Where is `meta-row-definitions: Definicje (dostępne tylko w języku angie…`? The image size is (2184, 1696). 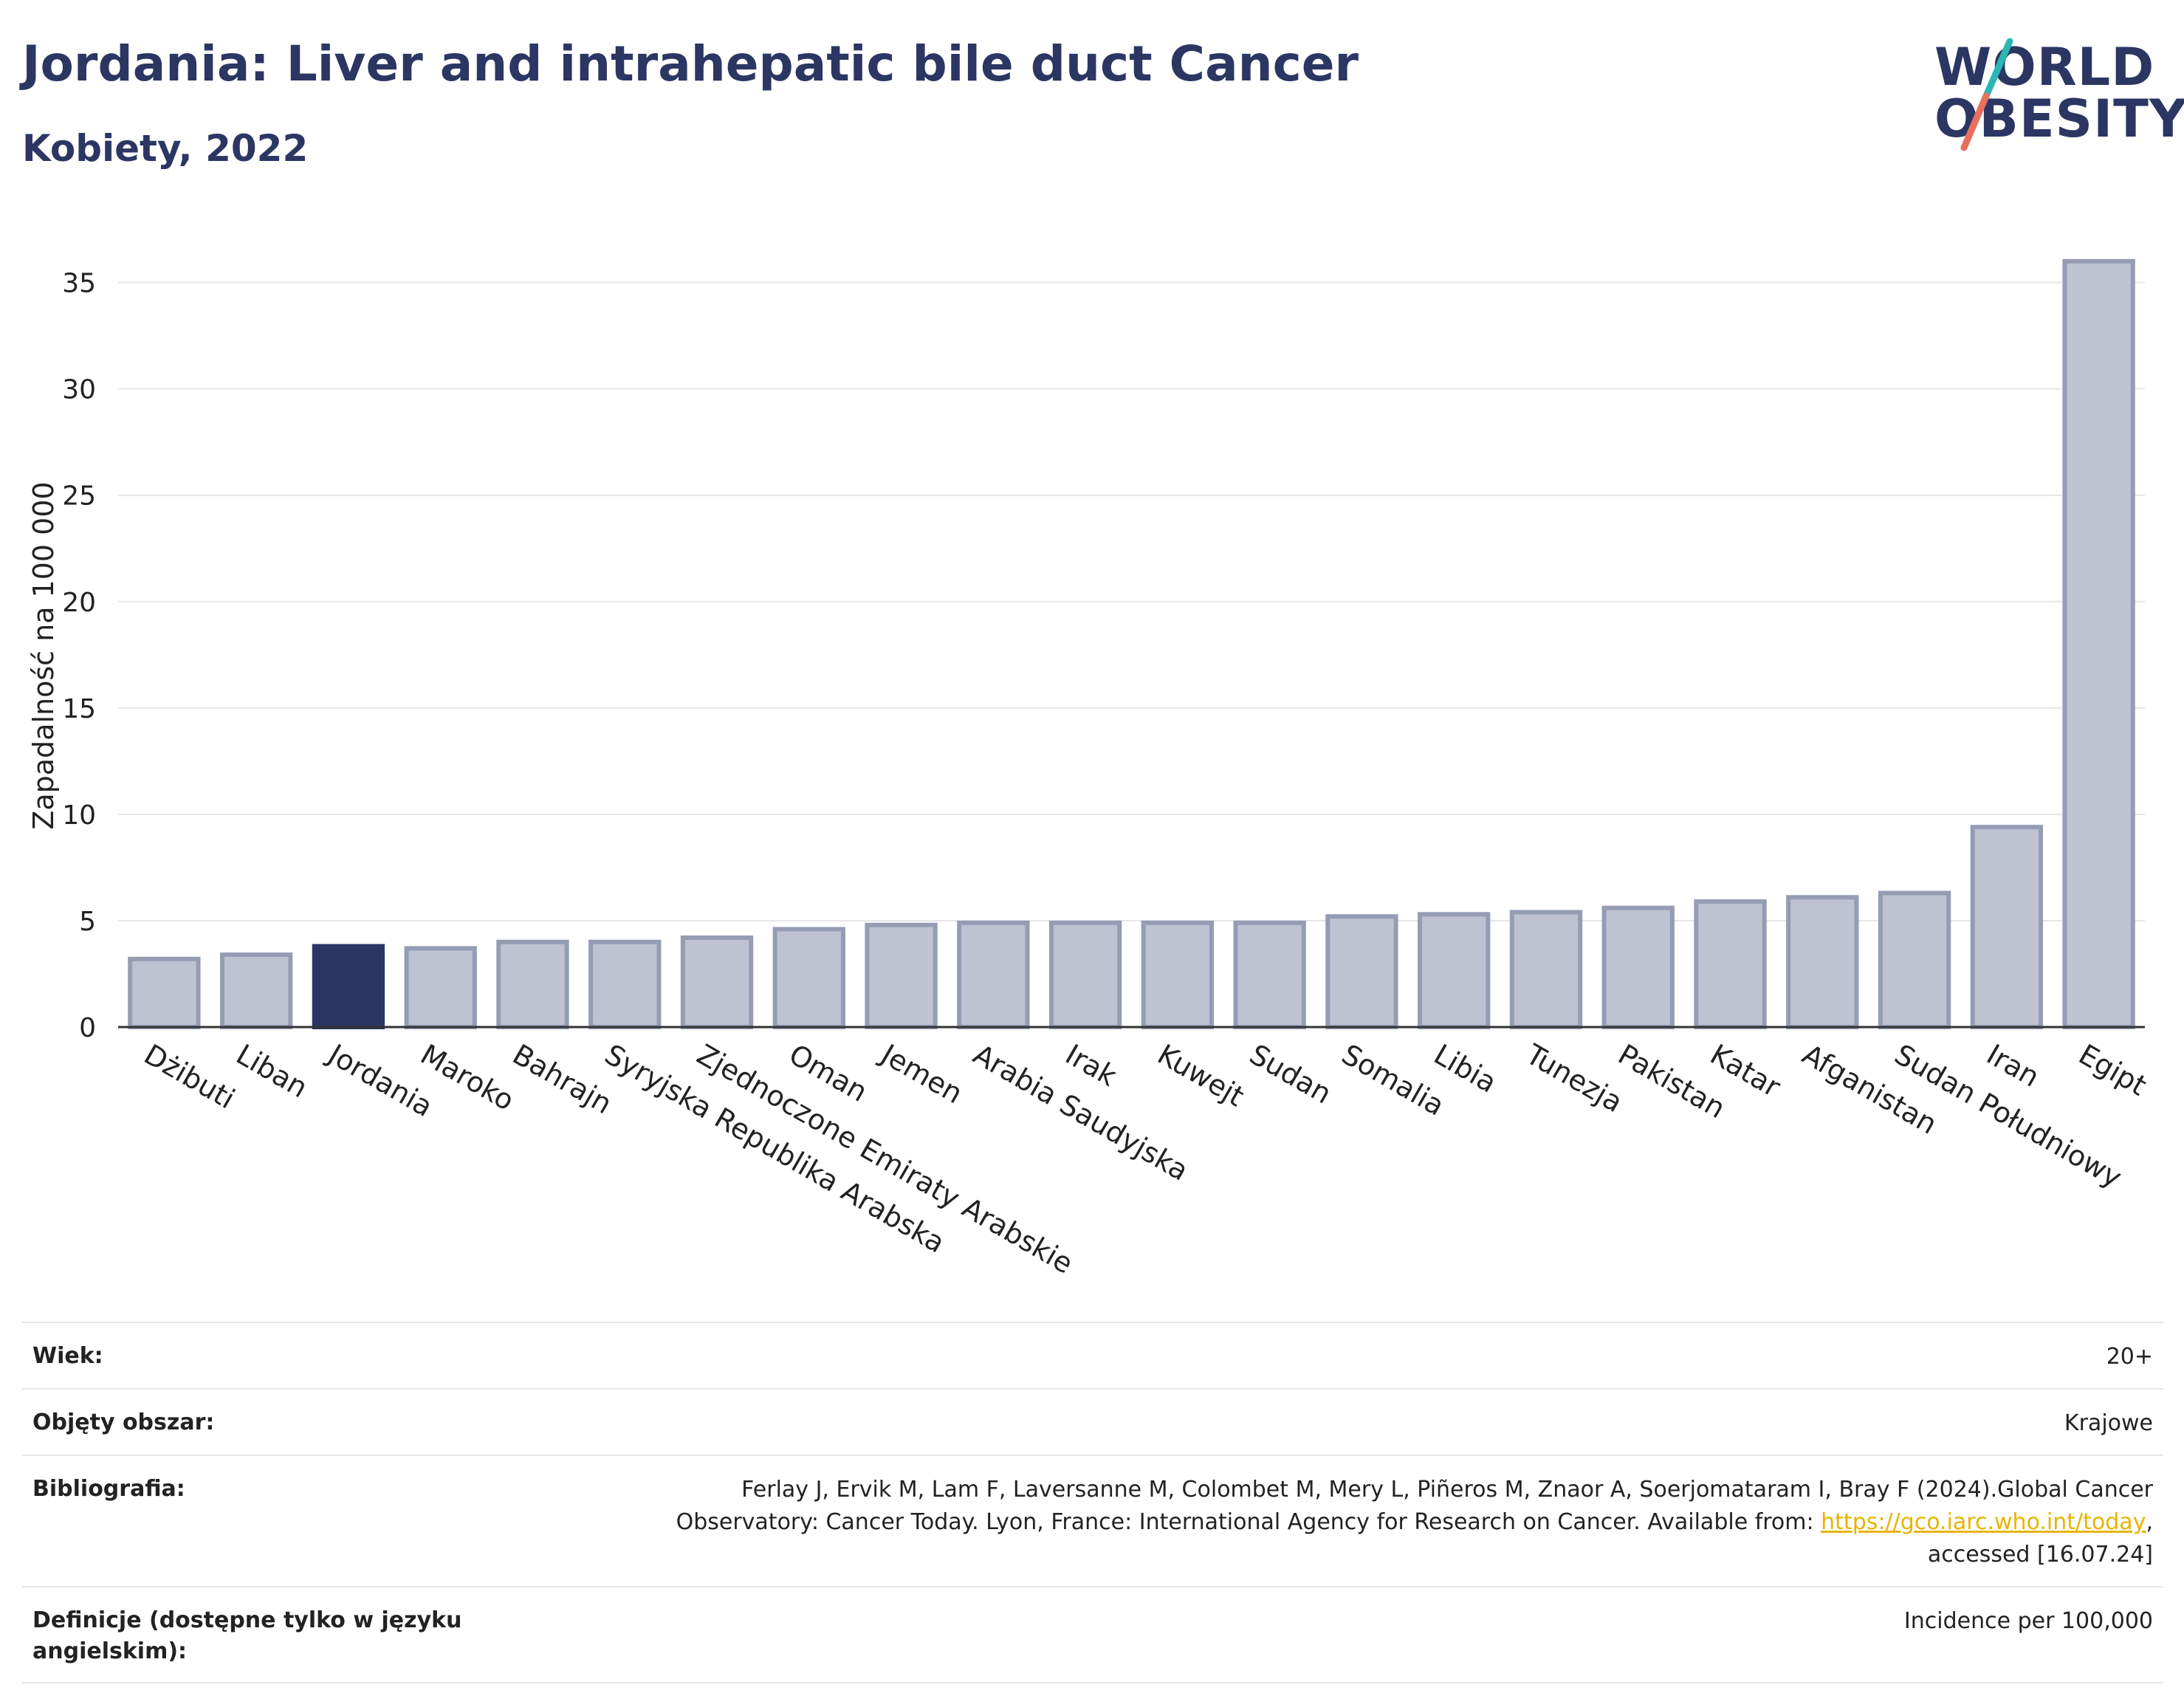 meta-row-definitions: Definicje (dostępne tylko w języku angie… is located at coordinates (1093, 1634).